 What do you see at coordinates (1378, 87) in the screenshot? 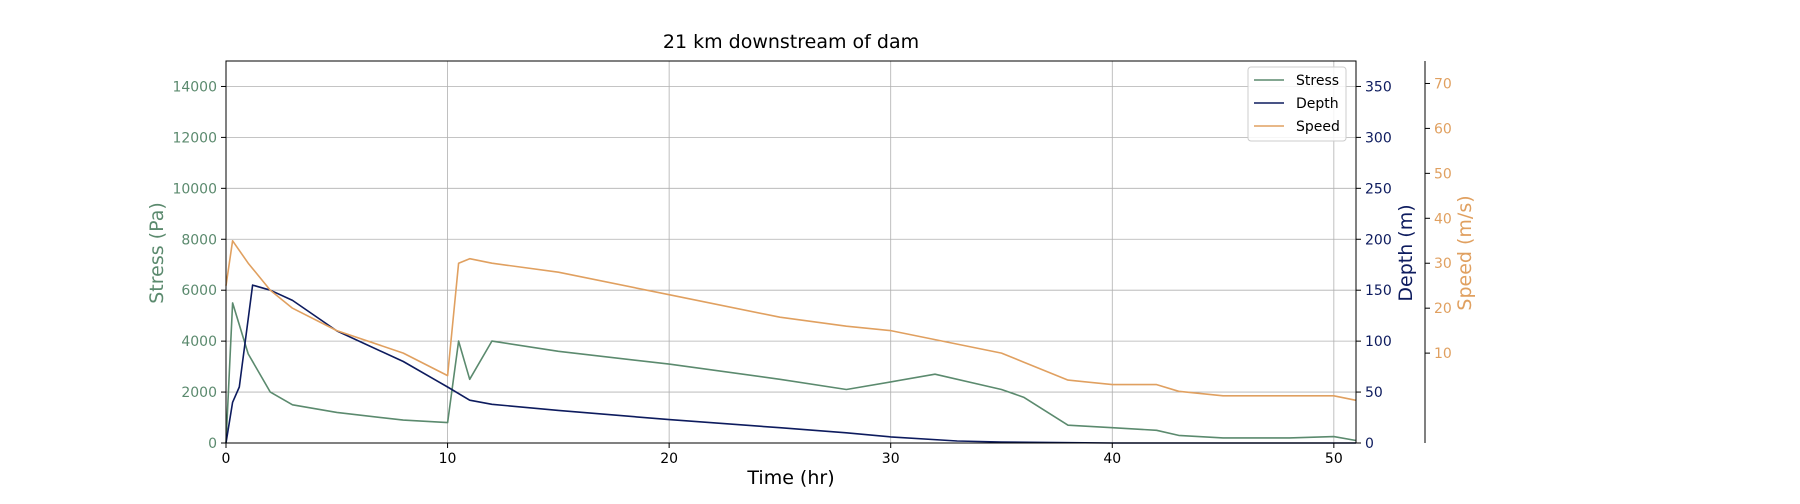
I see `y-tick-label-depth: 350` at bounding box center [1378, 87].